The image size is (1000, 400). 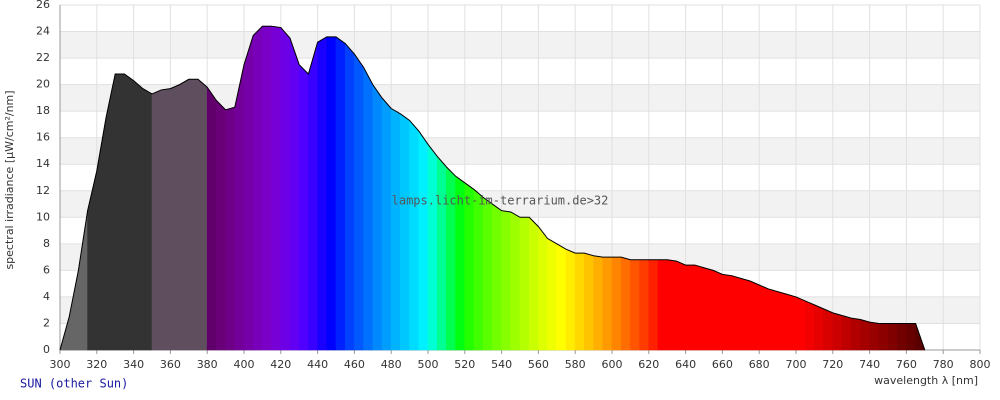 What do you see at coordinates (391, 364) in the screenshot?
I see `x-tick-label: 480` at bounding box center [391, 364].